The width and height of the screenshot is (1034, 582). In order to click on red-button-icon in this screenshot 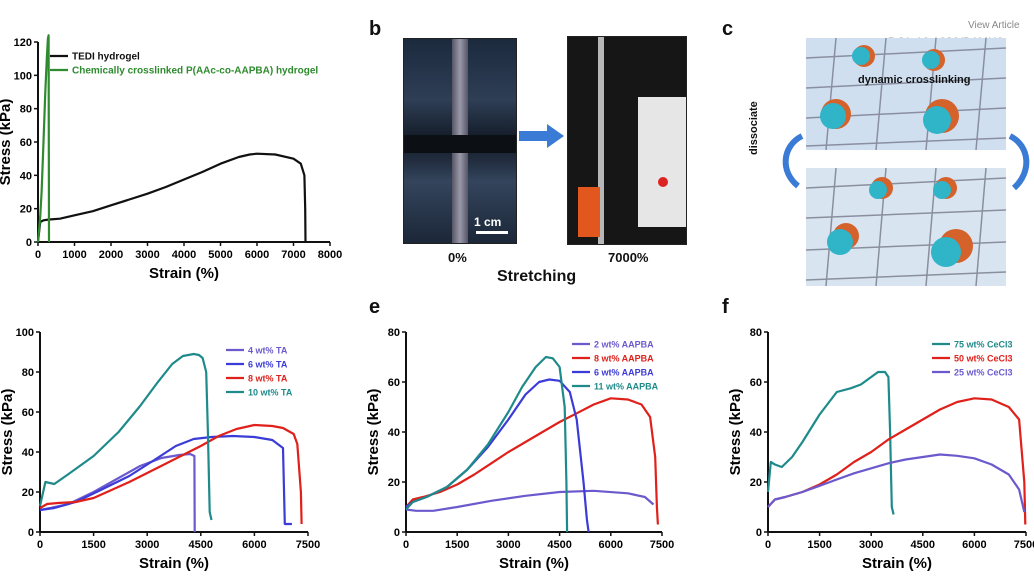, I will do `click(663, 182)`.